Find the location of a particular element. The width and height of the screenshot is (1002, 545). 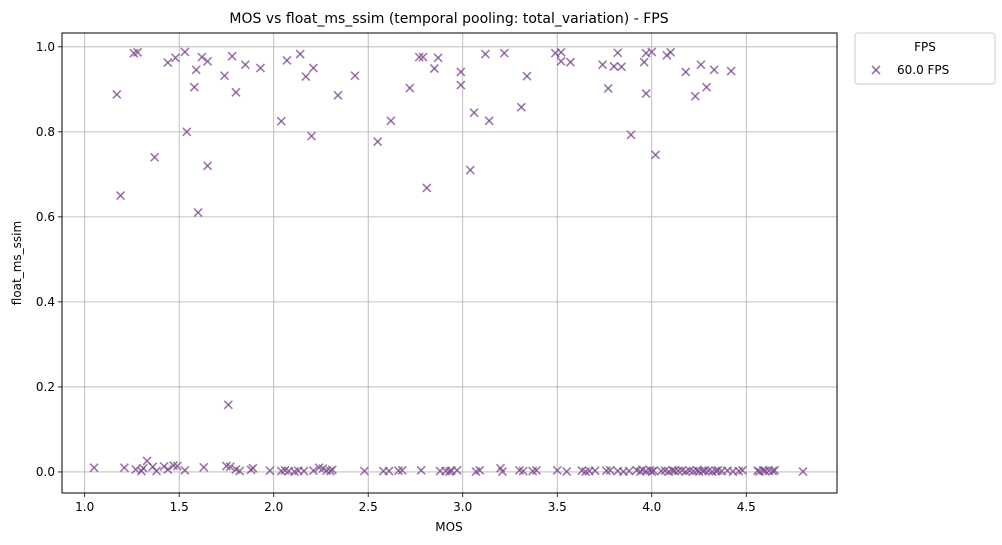

x-axis-label: MOS is located at coordinates (448, 527).